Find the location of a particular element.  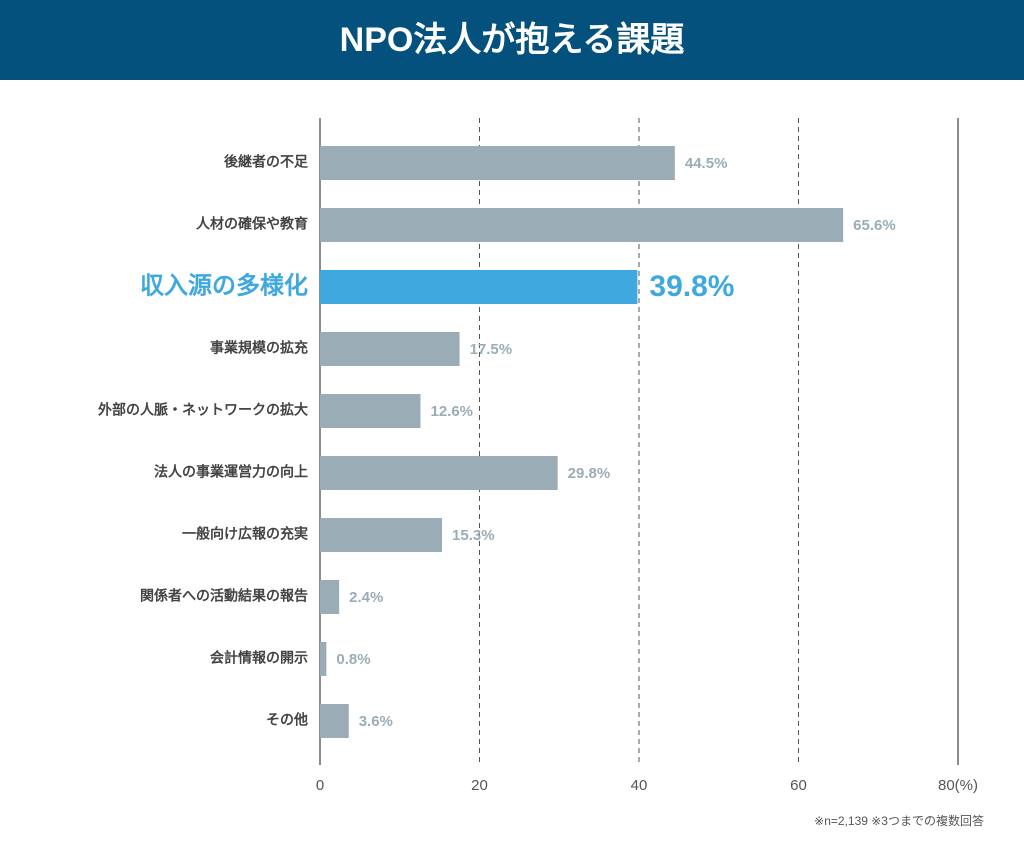

value-label: 29.8% is located at coordinates (589, 473).